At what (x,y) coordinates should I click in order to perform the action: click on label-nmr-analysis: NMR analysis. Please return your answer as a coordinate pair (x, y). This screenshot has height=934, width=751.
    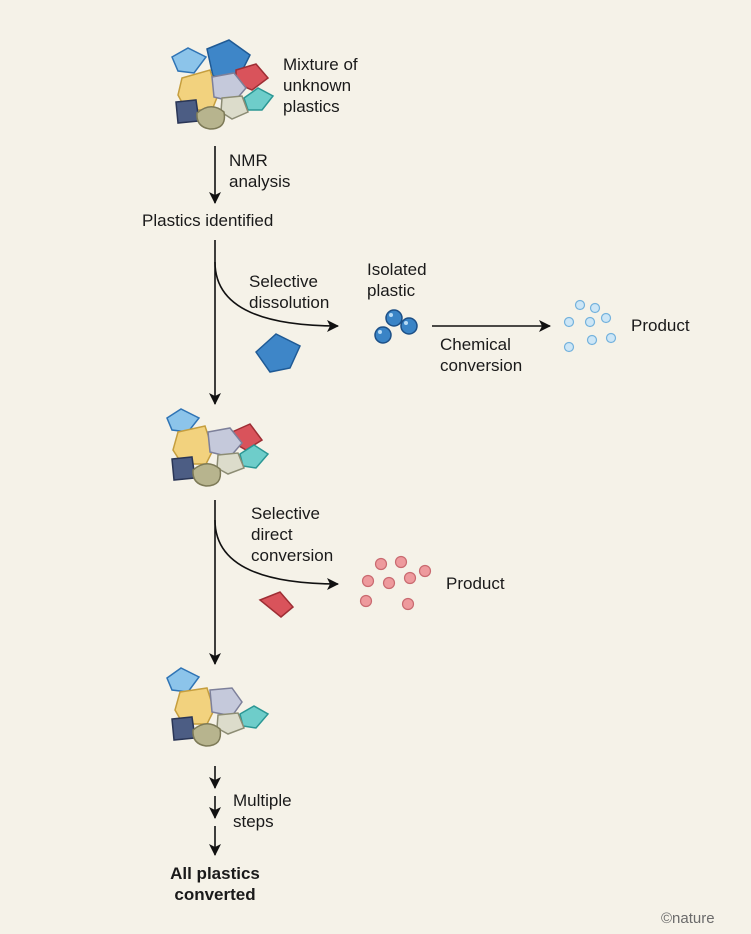
    Looking at the image, I should click on (260, 171).